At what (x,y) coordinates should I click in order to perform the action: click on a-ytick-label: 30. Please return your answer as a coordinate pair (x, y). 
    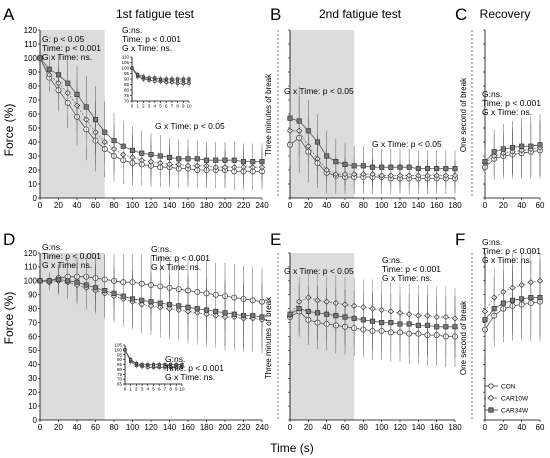
    Looking at the image, I should click on (32, 156).